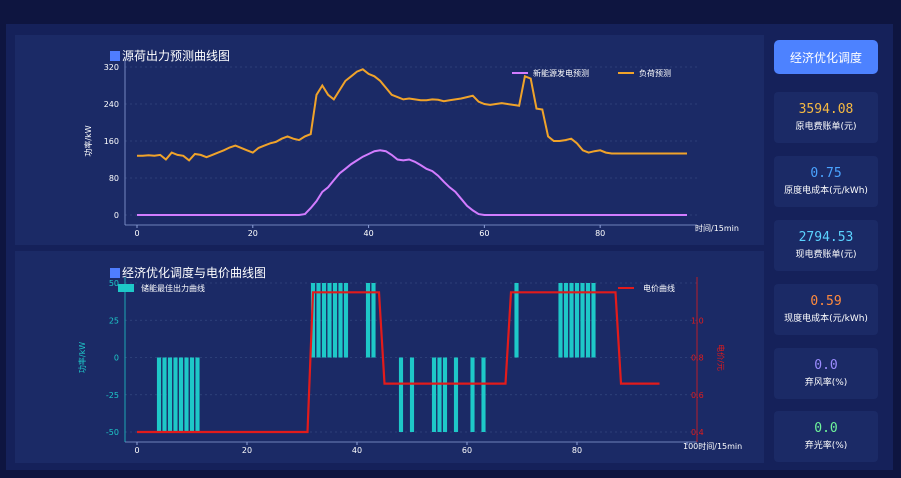 The width and height of the screenshot is (901, 478). Describe the element at coordinates (826, 173) in the screenshot. I see `card-value: 0.75` at that location.